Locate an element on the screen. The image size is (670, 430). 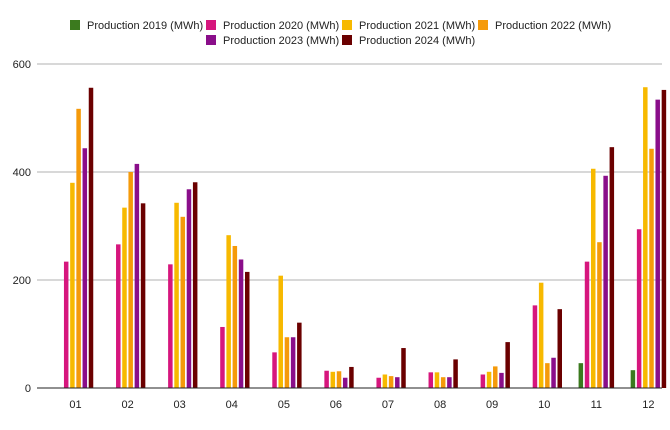
legend-item: Production 2020 (MWh) is located at coordinates (272, 26).